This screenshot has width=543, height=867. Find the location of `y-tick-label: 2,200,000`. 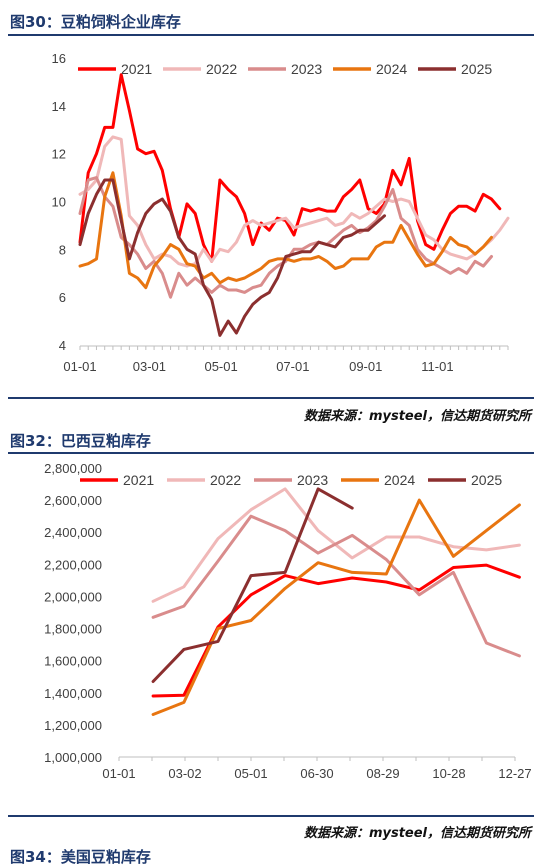

y-tick-label: 2,200,000 is located at coordinates (73, 564).